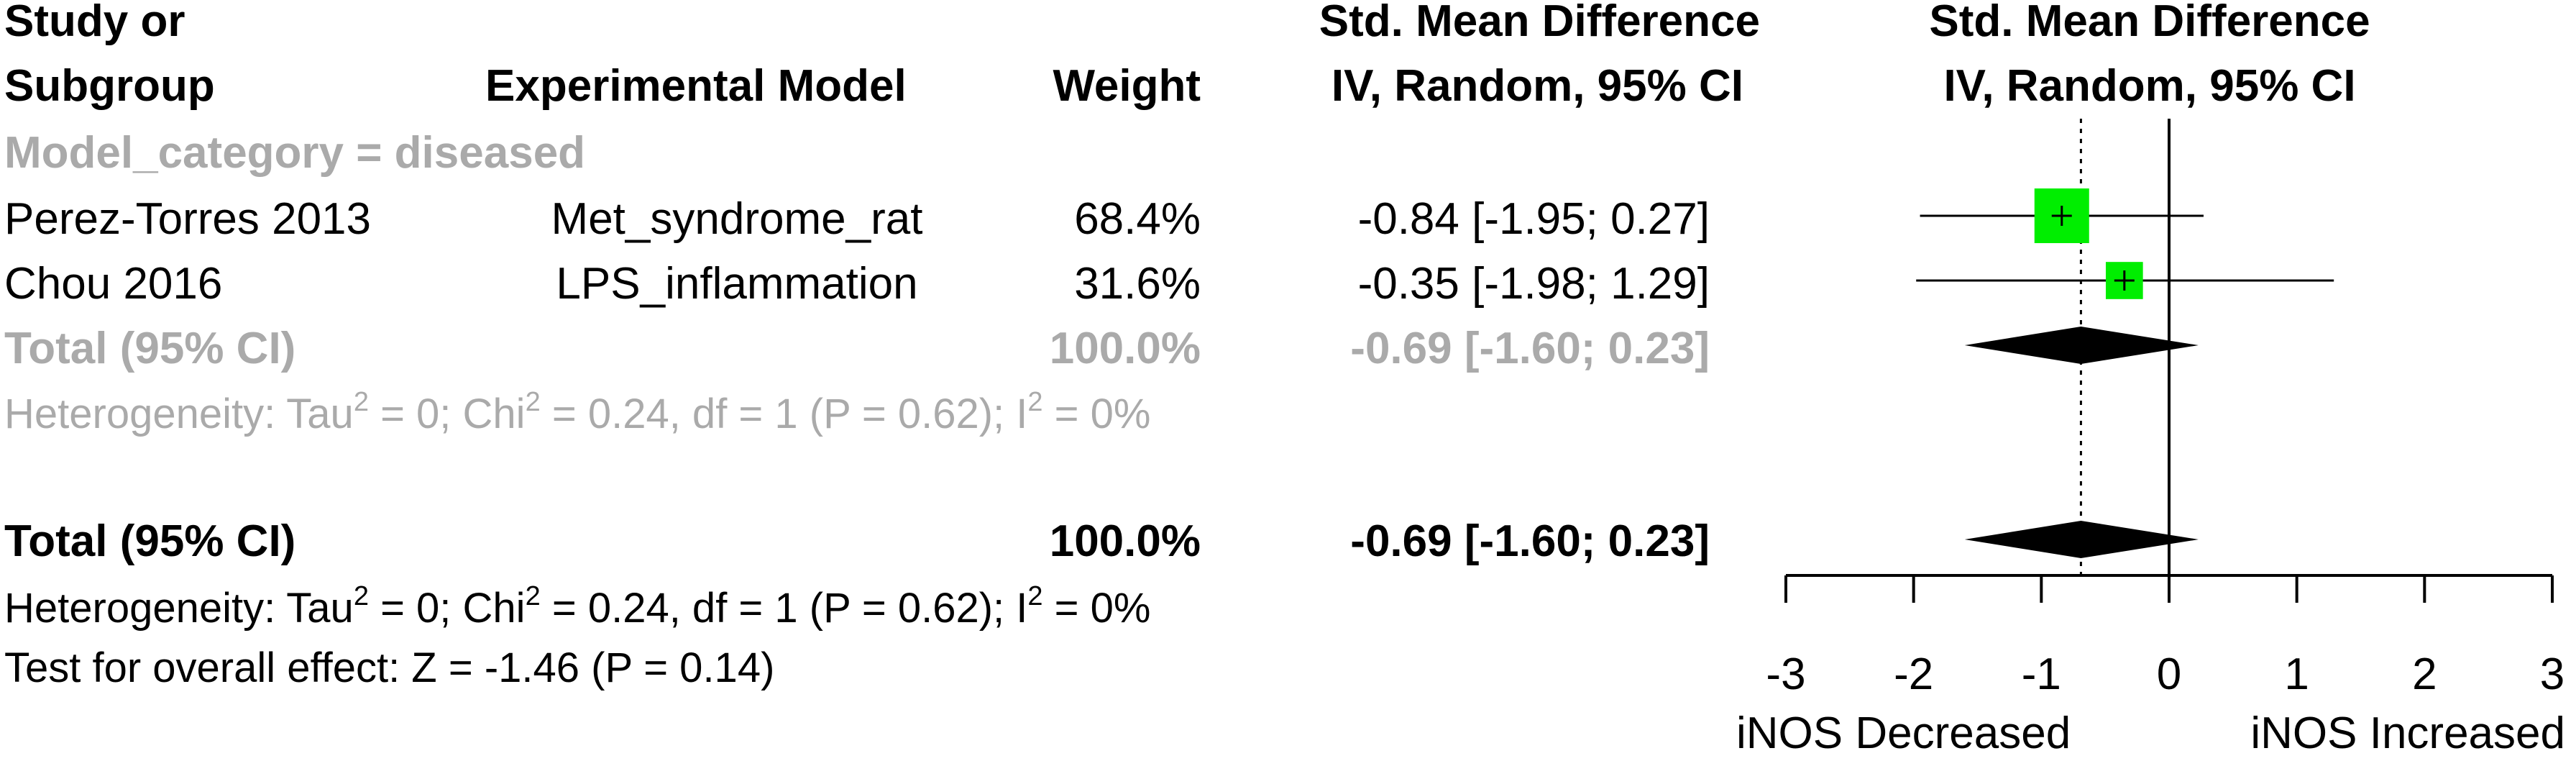 This screenshot has width=2576, height=761. I want to click on x-tick-label: -3, so click(1785, 674).